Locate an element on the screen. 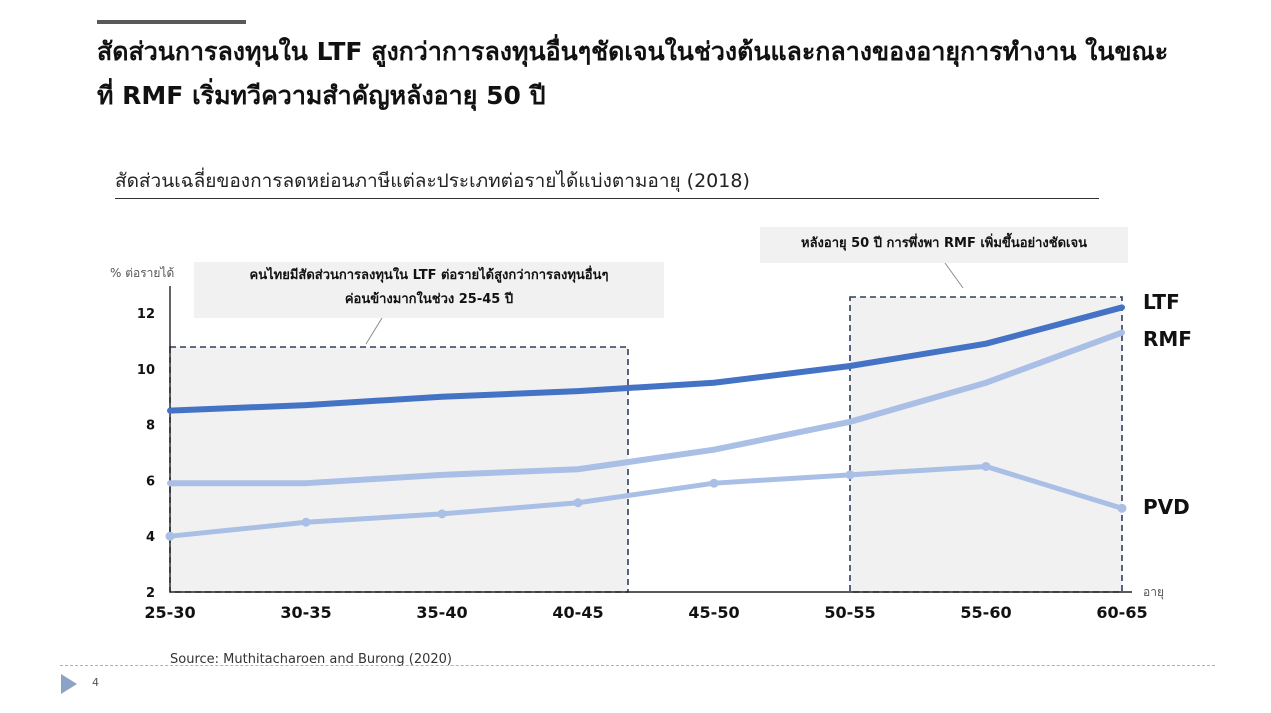 This screenshot has width=1271, height=713. series-line-pvd is located at coordinates (646, 501).